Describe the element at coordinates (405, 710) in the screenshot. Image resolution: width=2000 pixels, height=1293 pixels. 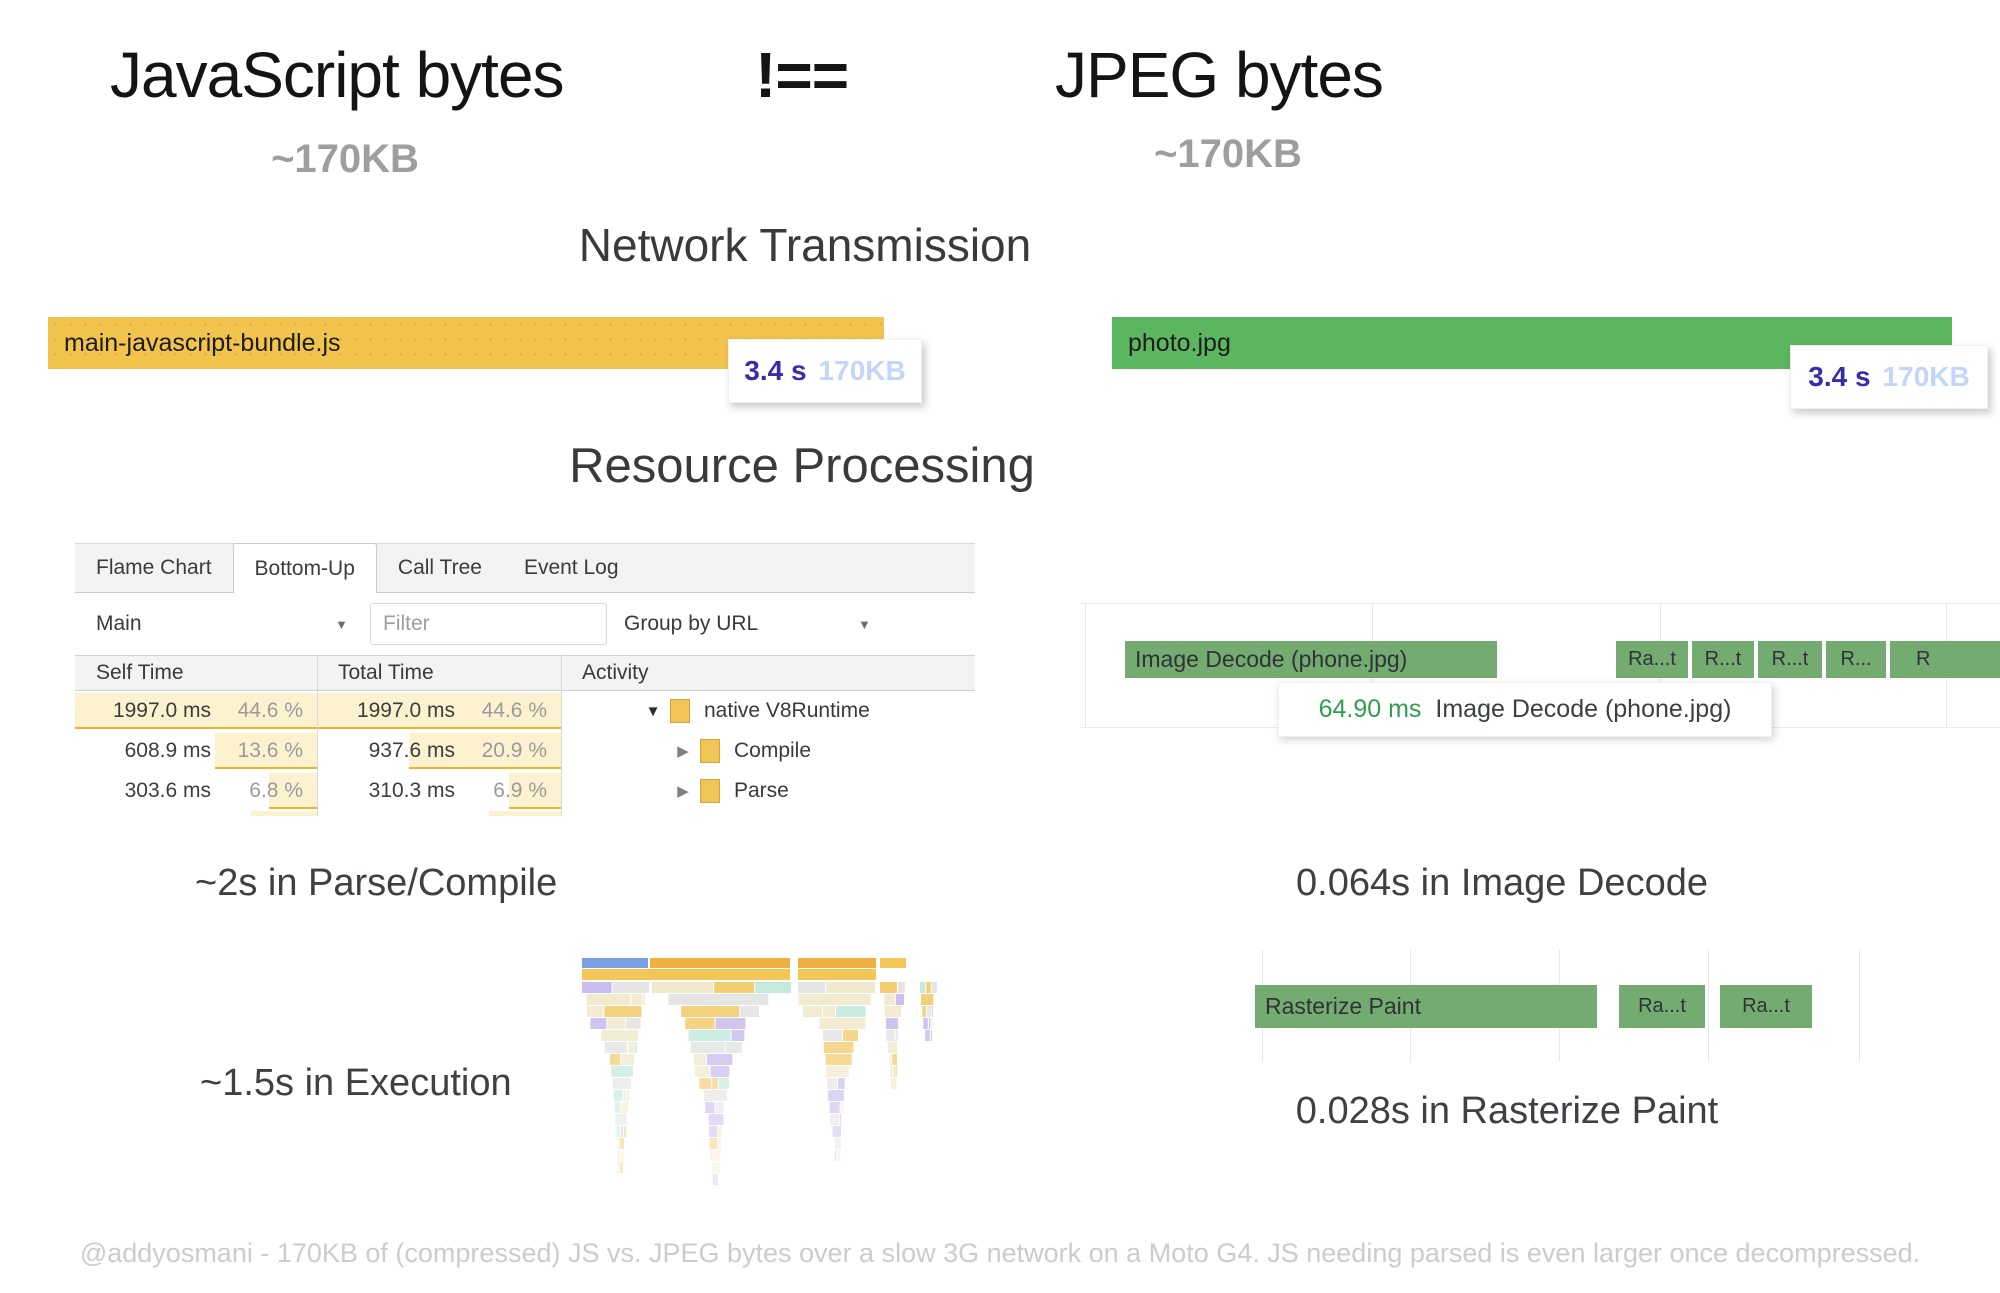
I see `total-time-value: 1997.0 ms` at that location.